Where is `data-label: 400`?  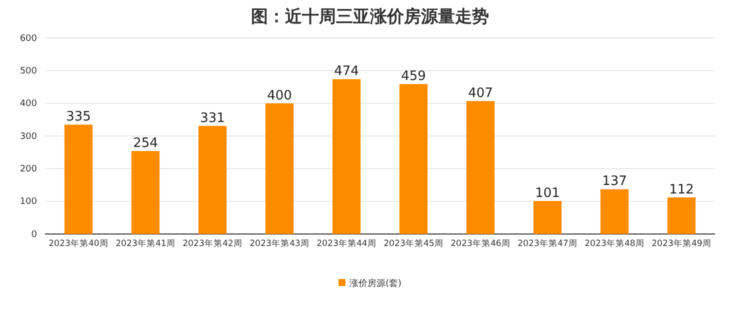 data-label: 400 is located at coordinates (279, 96).